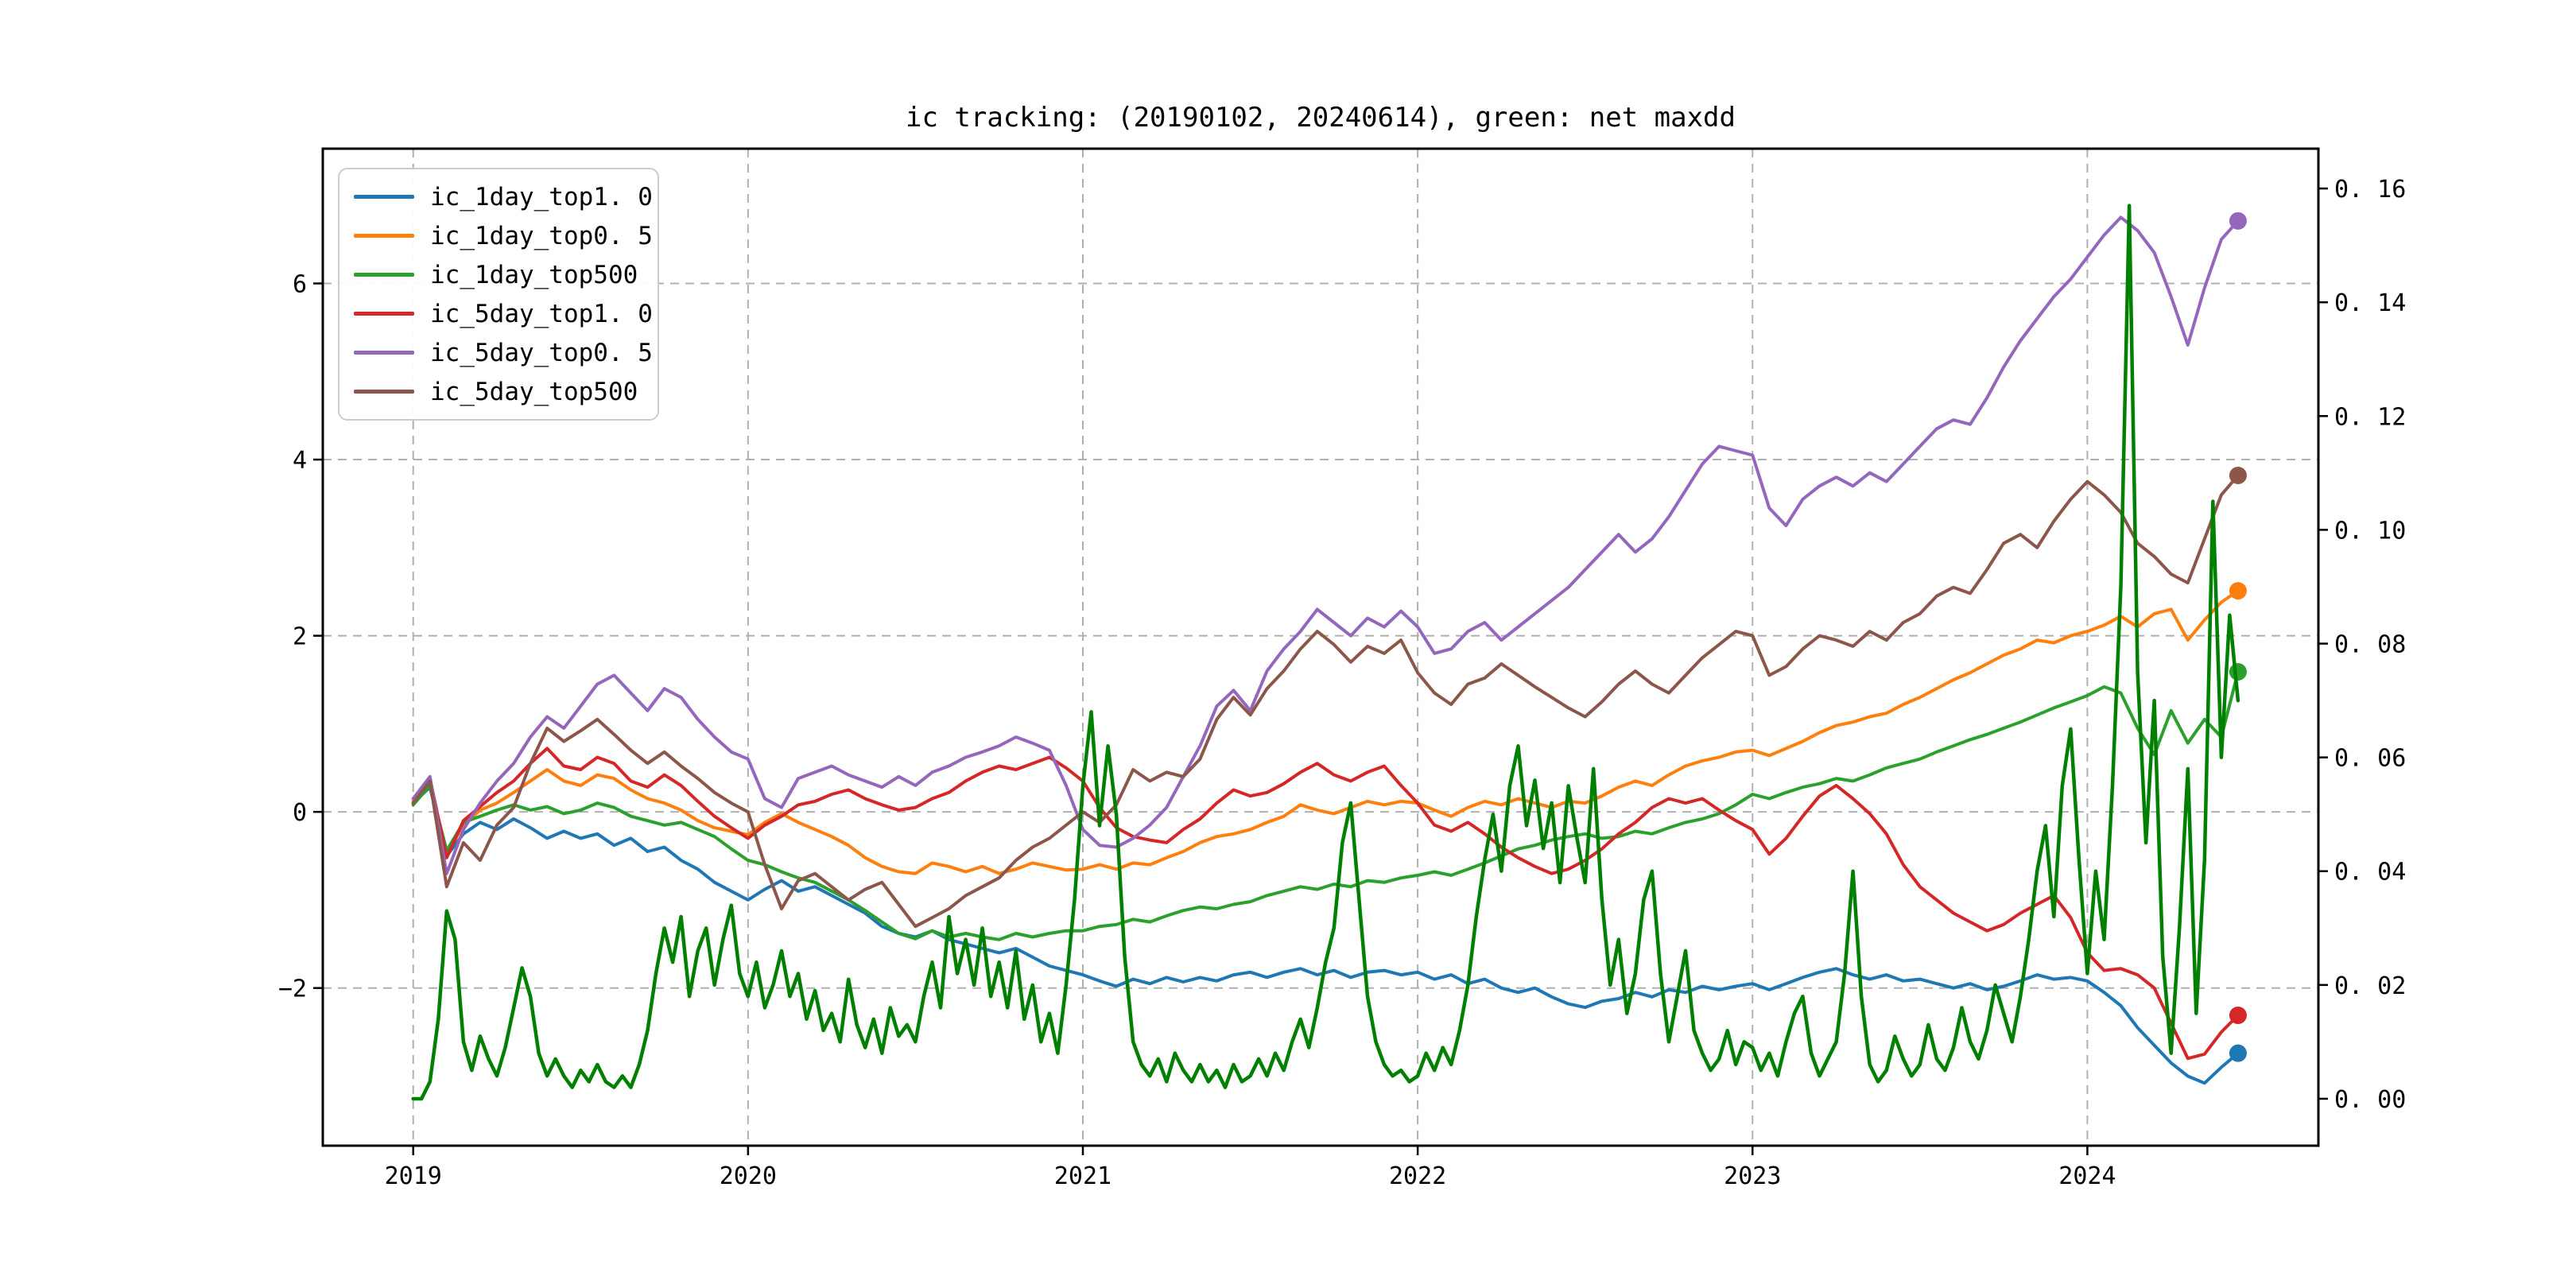 This screenshot has width=2576, height=1288. I want to click on x-tick-label-2022: 2022, so click(1417, 1176).